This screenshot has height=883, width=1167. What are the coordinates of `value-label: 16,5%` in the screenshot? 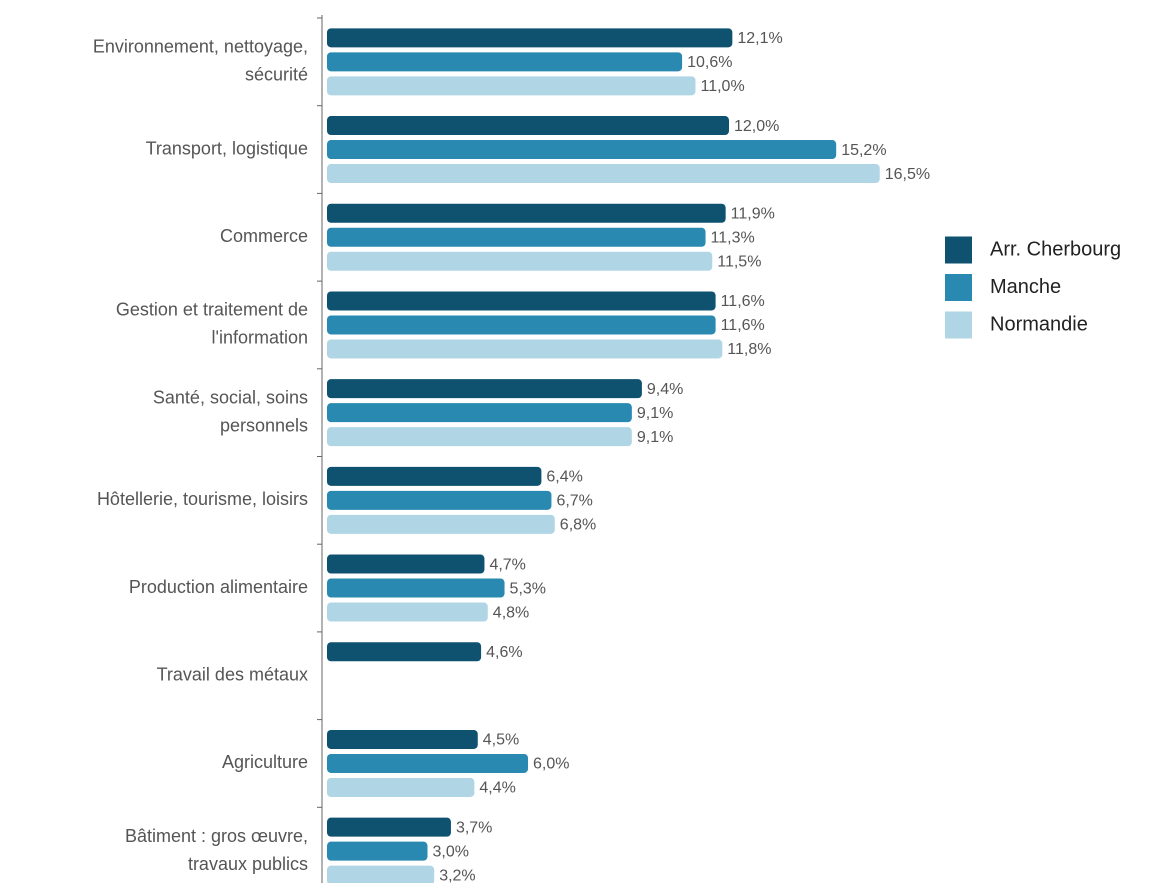 It's located at (907, 174).